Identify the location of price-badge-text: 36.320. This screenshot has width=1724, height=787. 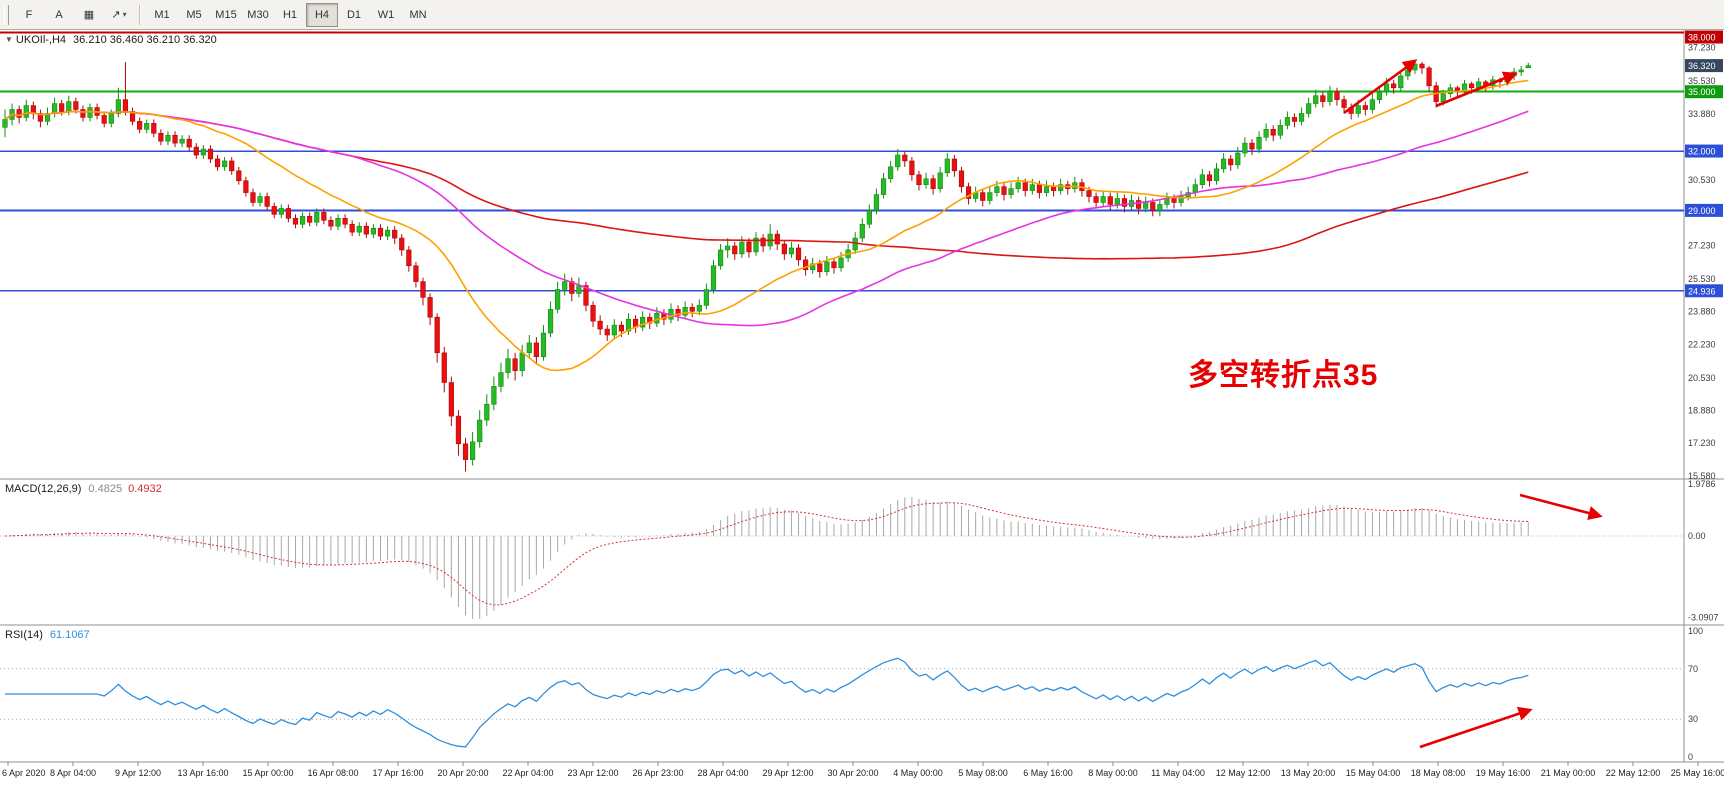
(1702, 66).